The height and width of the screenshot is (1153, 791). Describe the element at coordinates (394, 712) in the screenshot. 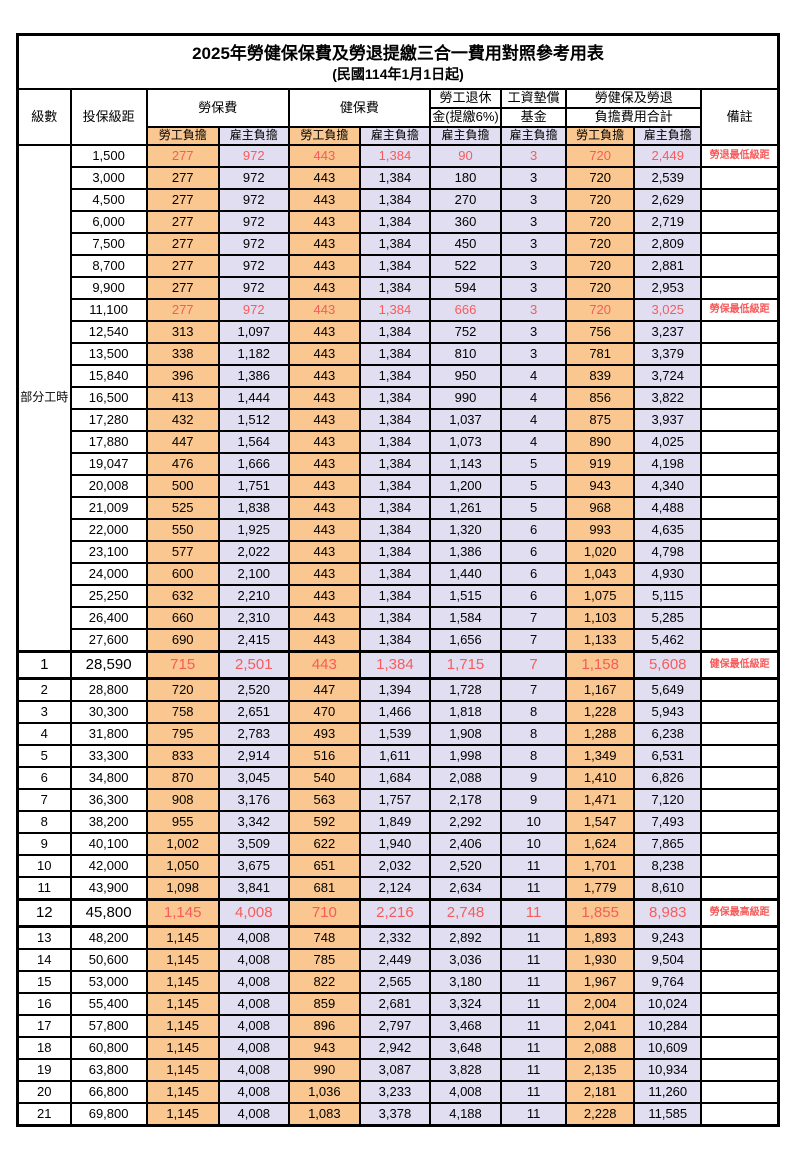

I see `value-cell: 1,466` at that location.